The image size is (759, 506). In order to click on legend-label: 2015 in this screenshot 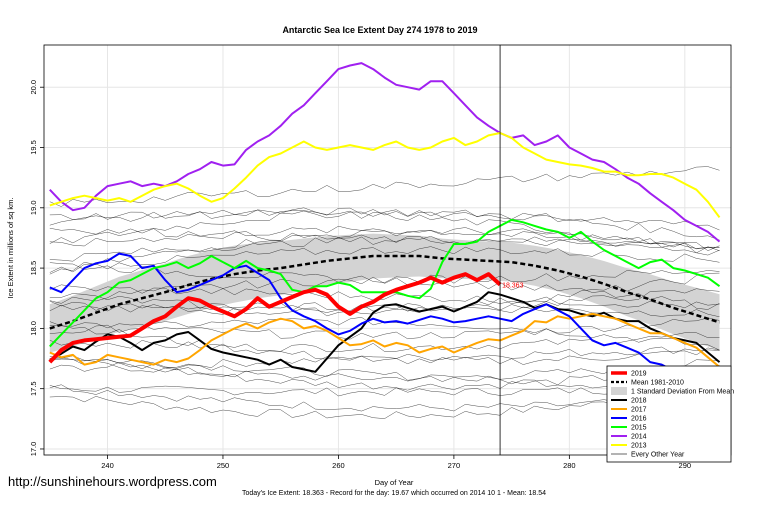, I will do `click(639, 428)`.